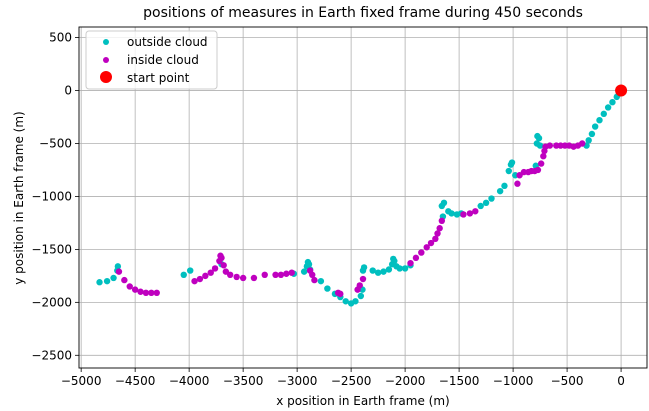 The width and height of the screenshot is (649, 411). Describe the element at coordinates (51, 196) in the screenshot. I see `y-tick-label: −1000` at that location.